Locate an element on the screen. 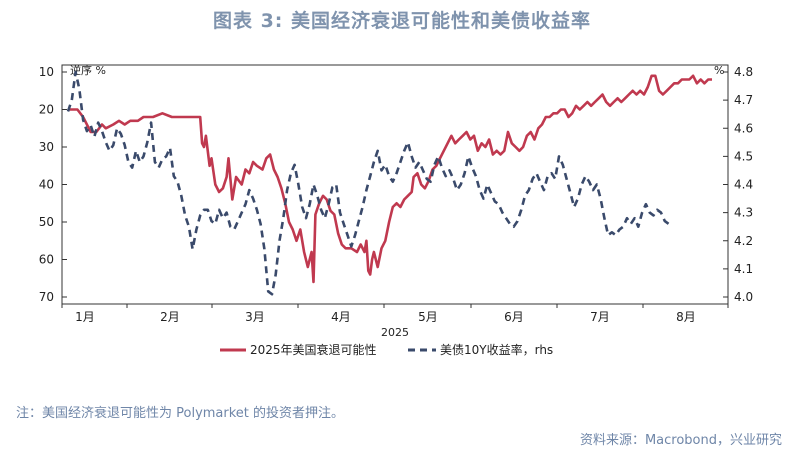  right-tick-label: 4.7 is located at coordinates (743, 100).